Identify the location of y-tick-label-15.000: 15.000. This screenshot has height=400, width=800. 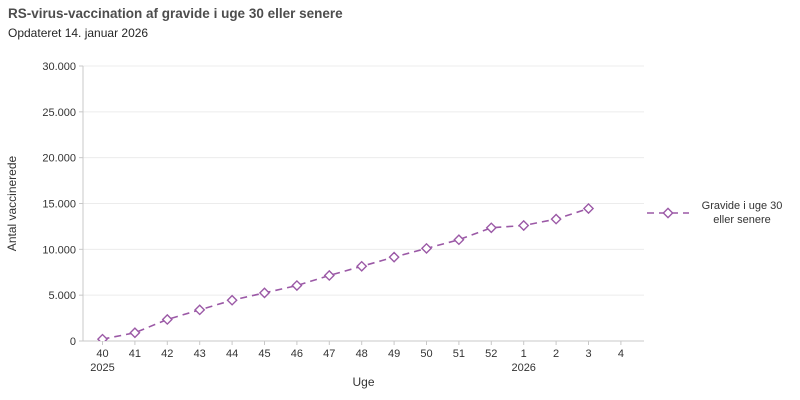
(59, 205).